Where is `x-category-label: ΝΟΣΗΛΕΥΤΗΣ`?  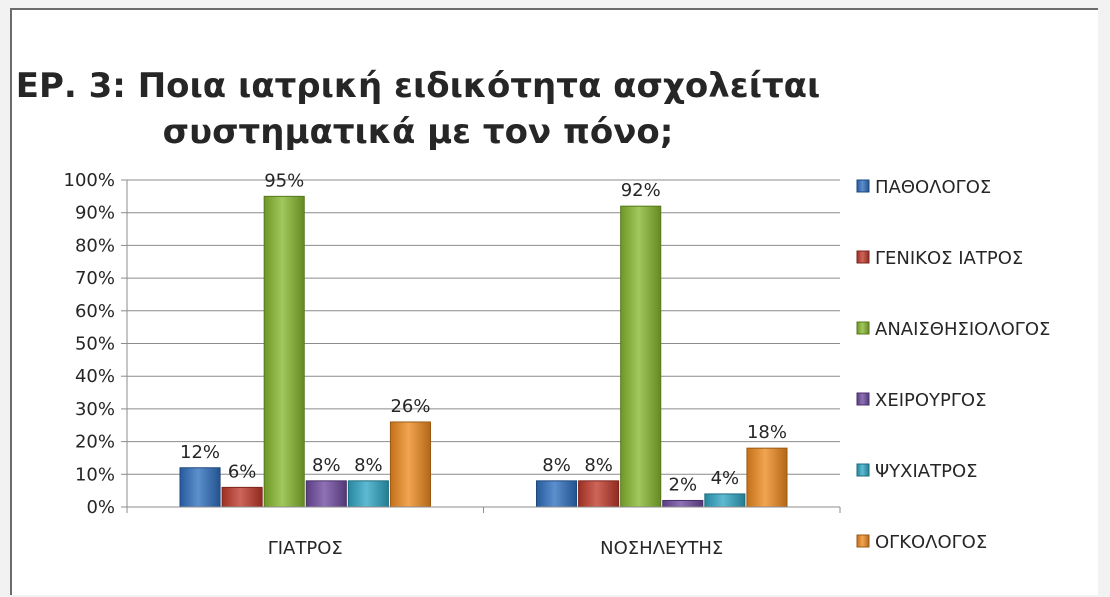
x-category-label: ΝΟΣΗΛΕΥΤΗΣ is located at coordinates (661, 548).